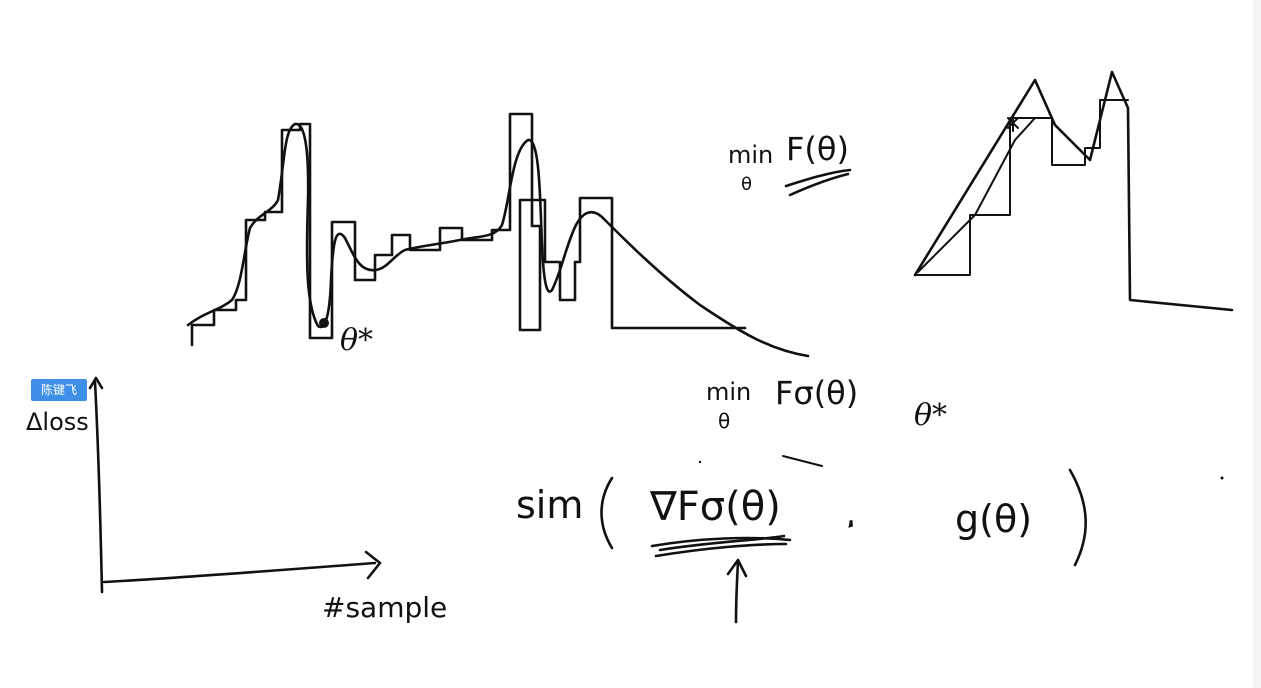 The width and height of the screenshot is (1261, 688). What do you see at coordinates (976, 195) in the screenshot?
I see `right-landscape-diagonal` at bounding box center [976, 195].